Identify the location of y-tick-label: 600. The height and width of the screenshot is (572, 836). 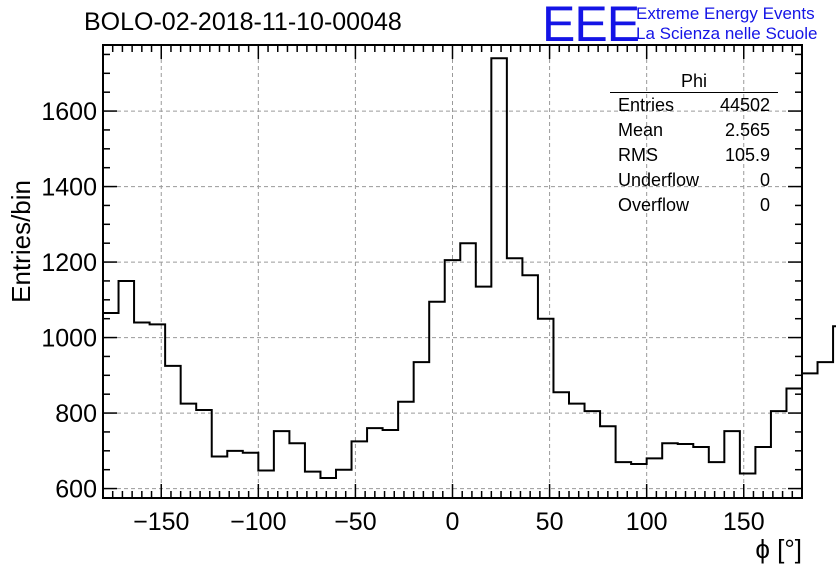
(76, 490).